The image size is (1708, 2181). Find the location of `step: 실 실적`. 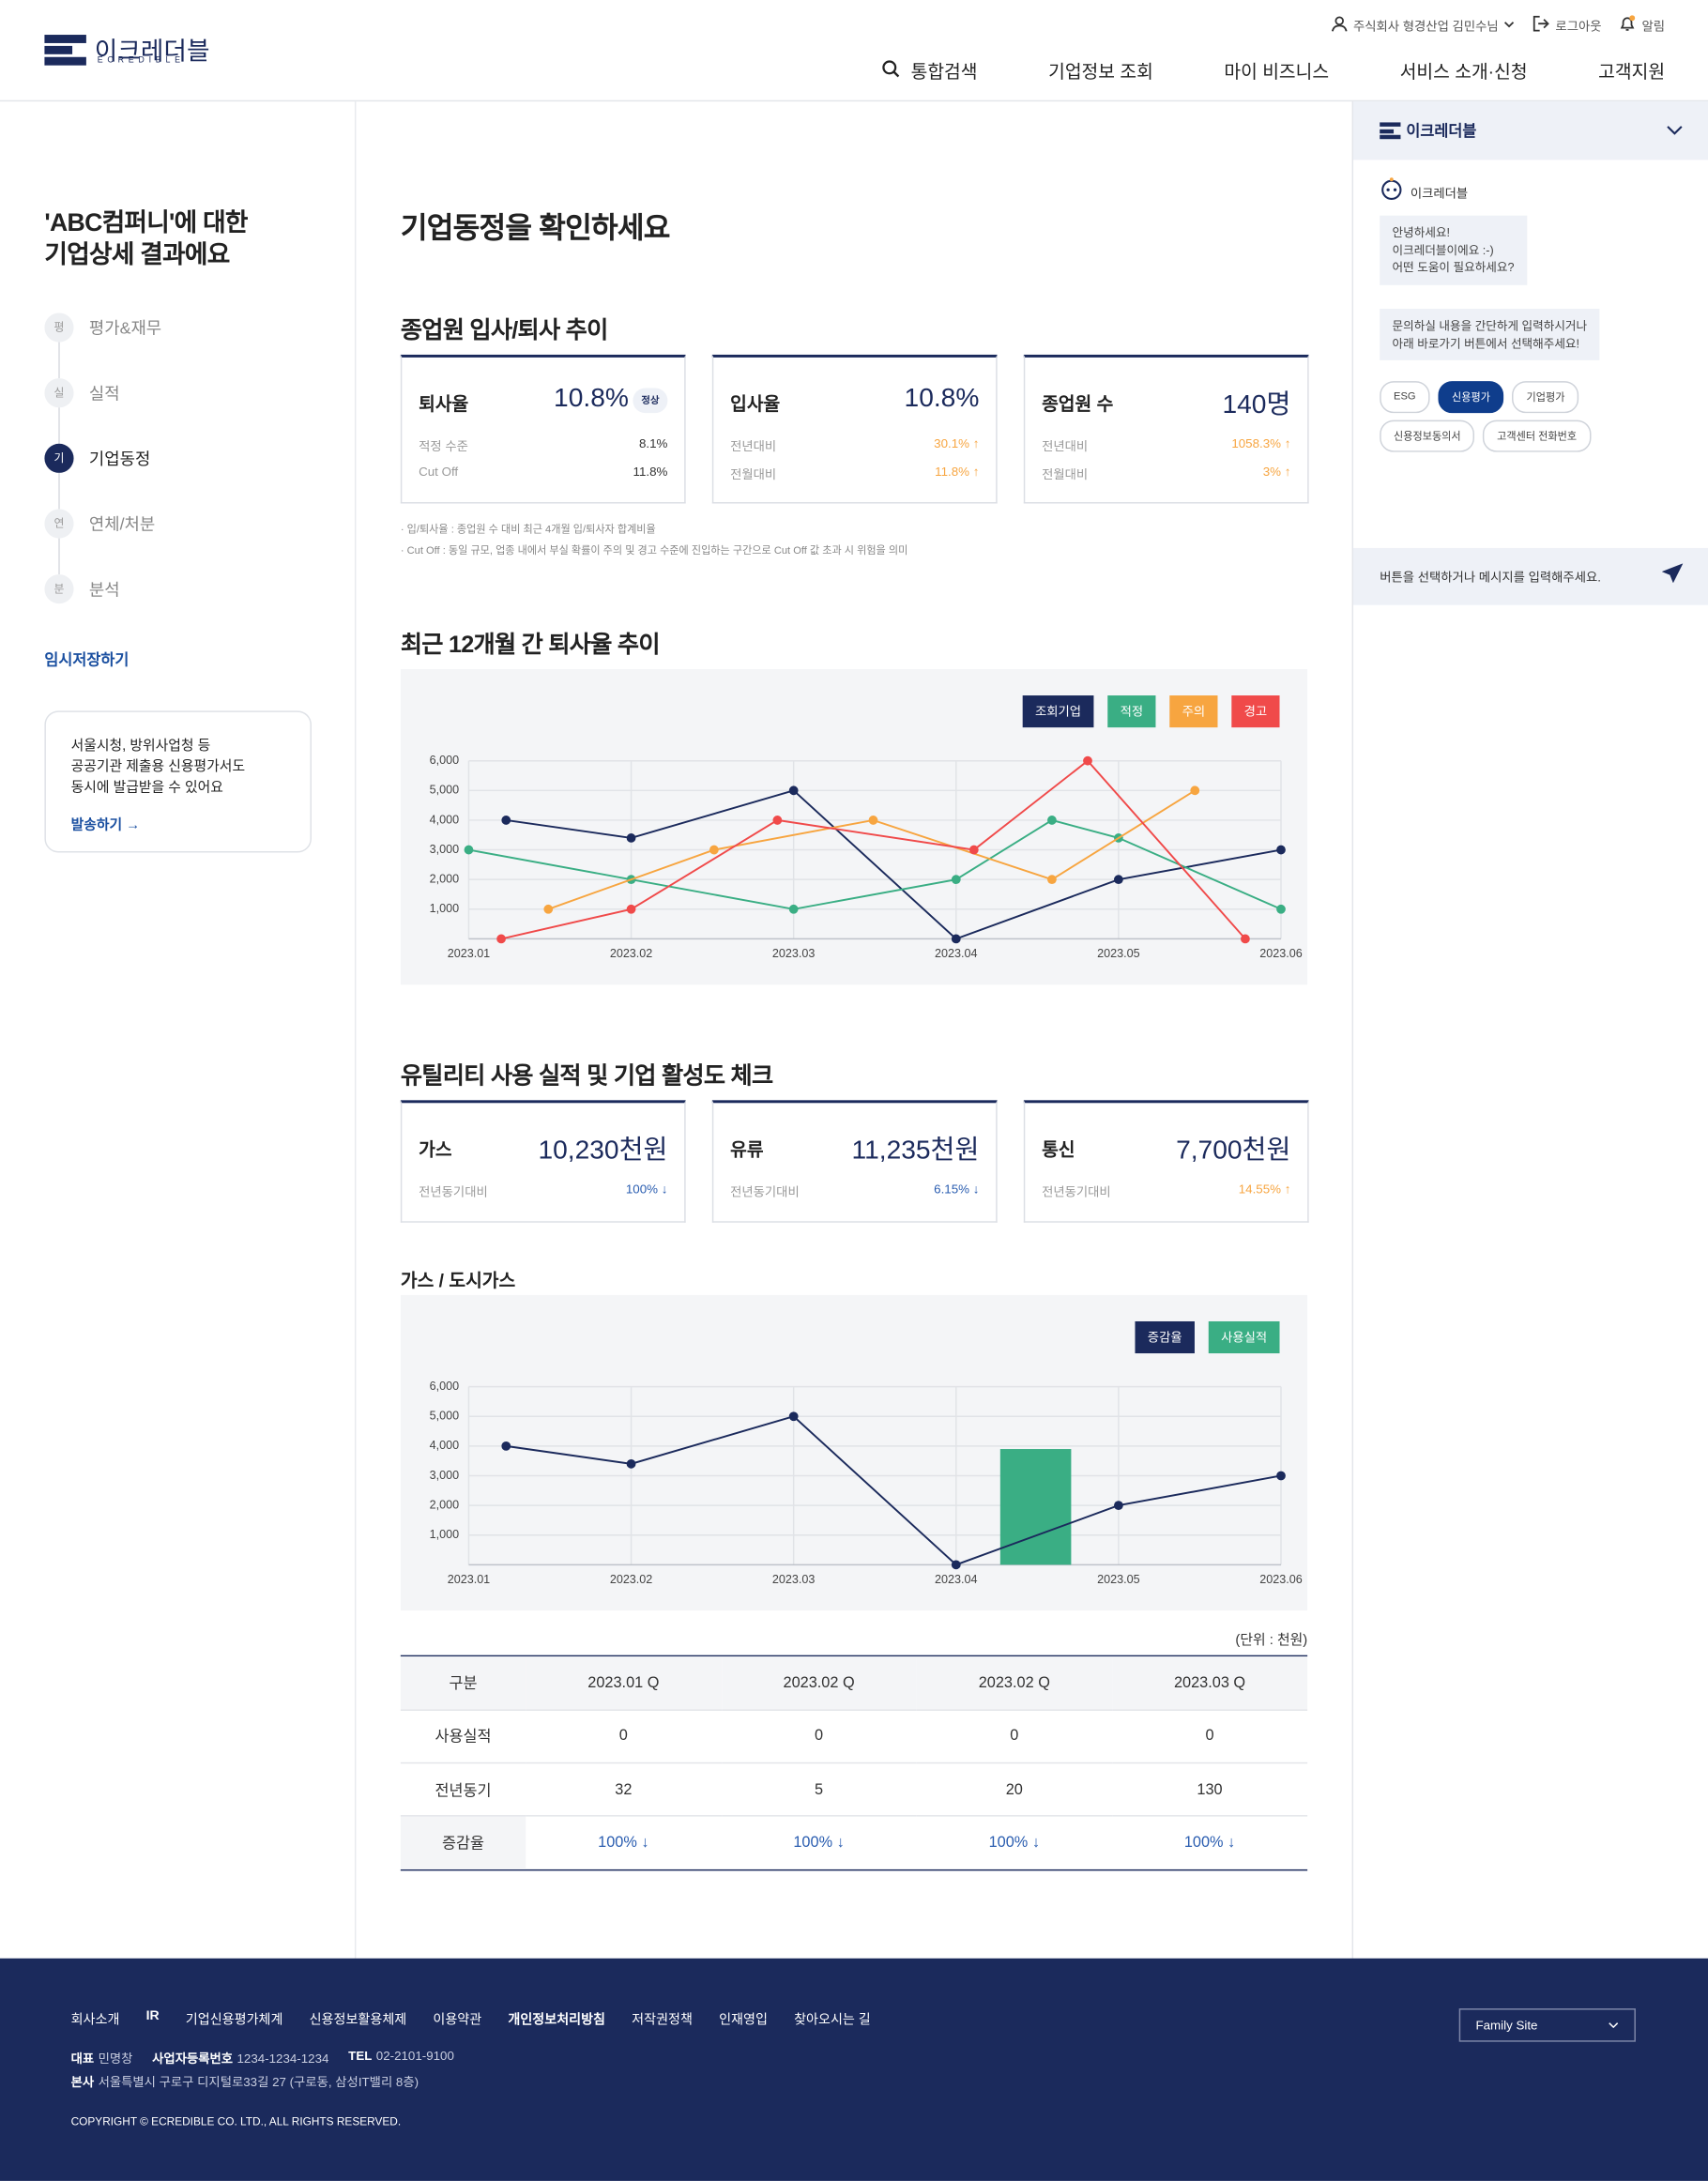

step: 실 실적 is located at coordinates (82, 393).